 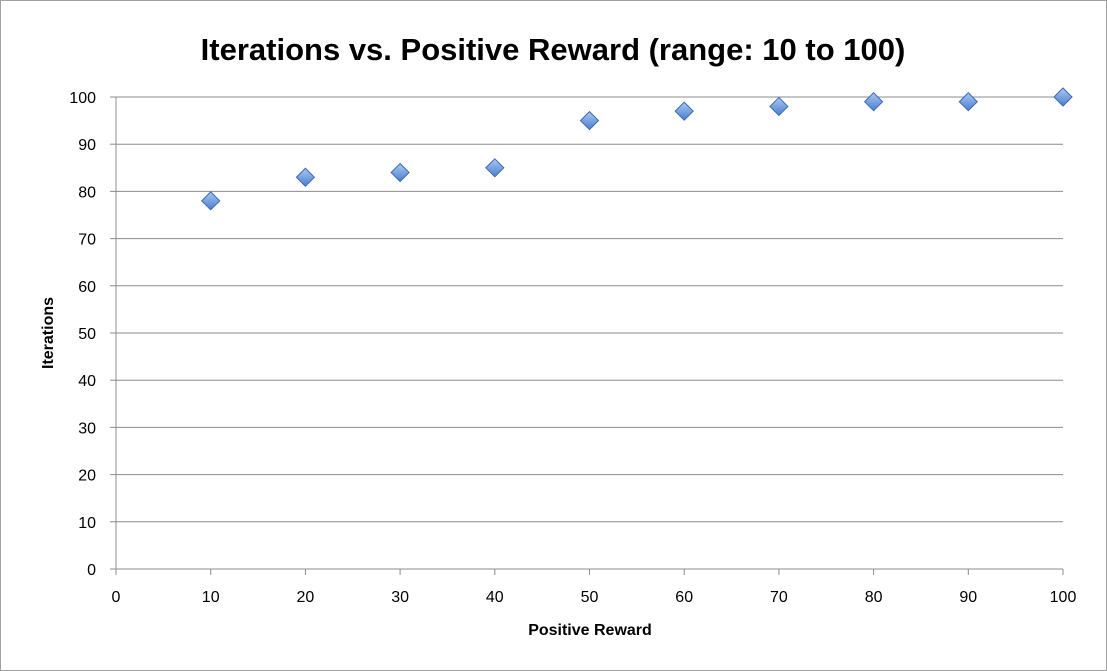 I want to click on x-tick-label: 80, so click(x=874, y=597).